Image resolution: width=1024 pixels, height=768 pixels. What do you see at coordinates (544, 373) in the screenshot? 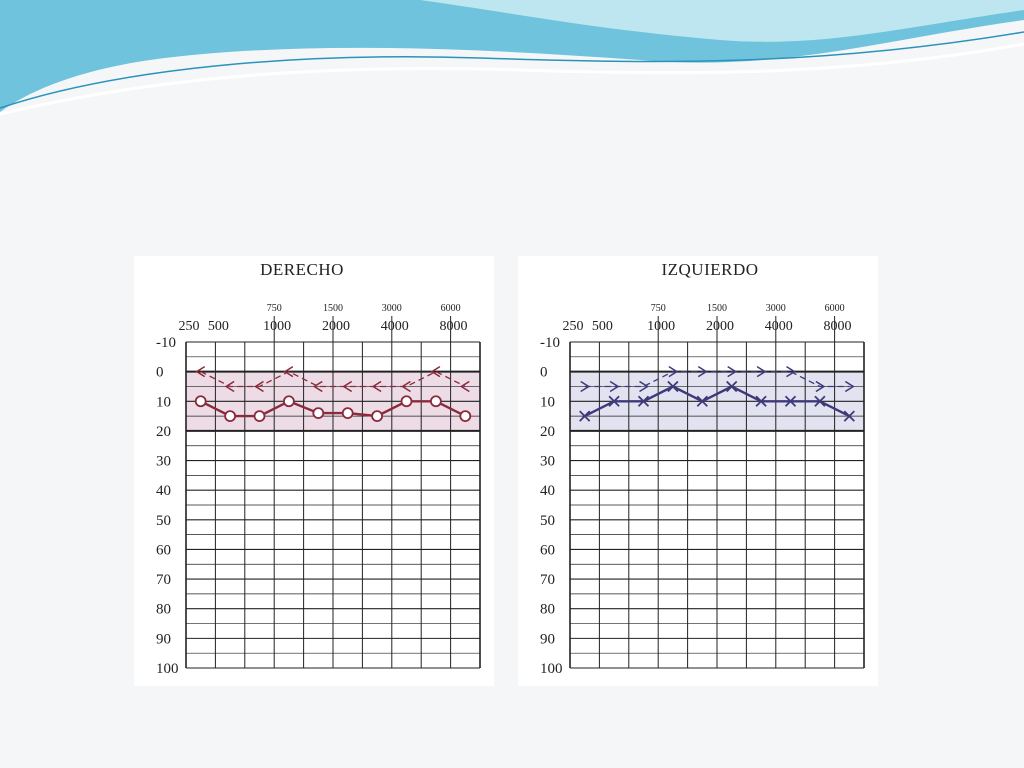
I see `y-tick-label: 0` at bounding box center [544, 373].